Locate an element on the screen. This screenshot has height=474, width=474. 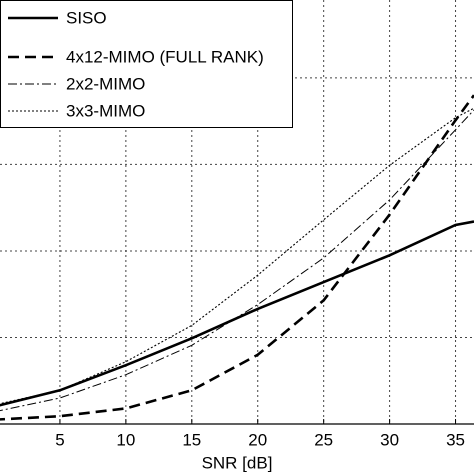
x-axis-label: SNR [dB] is located at coordinates (237, 462).